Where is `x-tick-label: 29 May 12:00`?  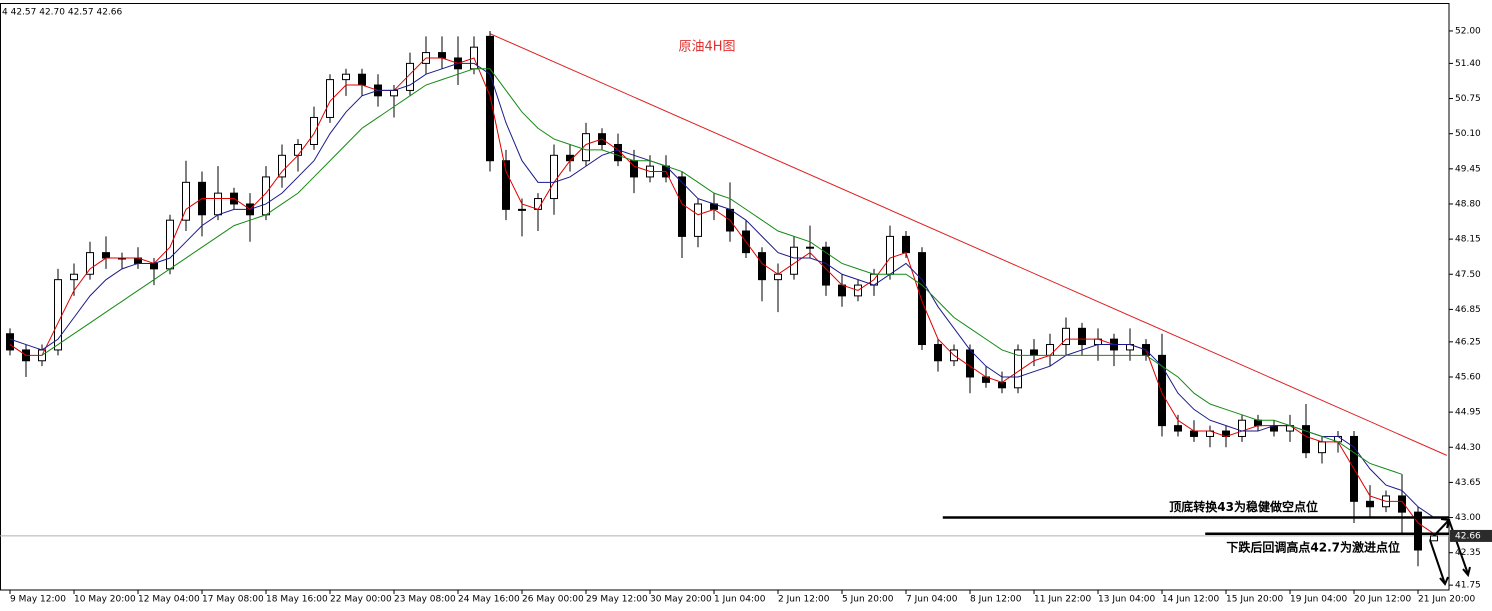 x-tick-label: 29 May 12:00 is located at coordinates (617, 600).